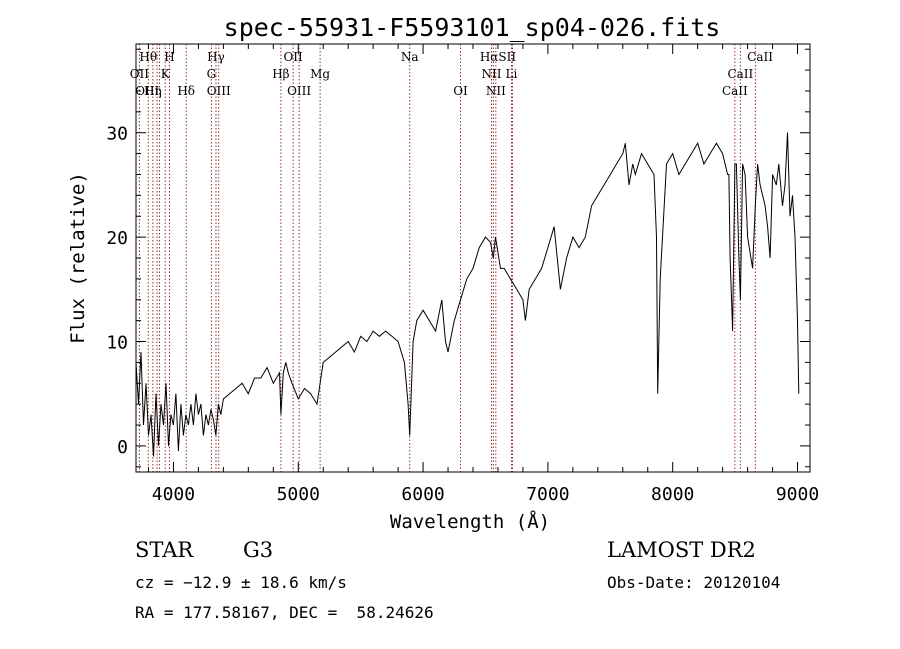 The height and width of the screenshot is (649, 900). Describe the element at coordinates (410, 57) in the screenshot. I see `spectral-line-label: Na` at that location.